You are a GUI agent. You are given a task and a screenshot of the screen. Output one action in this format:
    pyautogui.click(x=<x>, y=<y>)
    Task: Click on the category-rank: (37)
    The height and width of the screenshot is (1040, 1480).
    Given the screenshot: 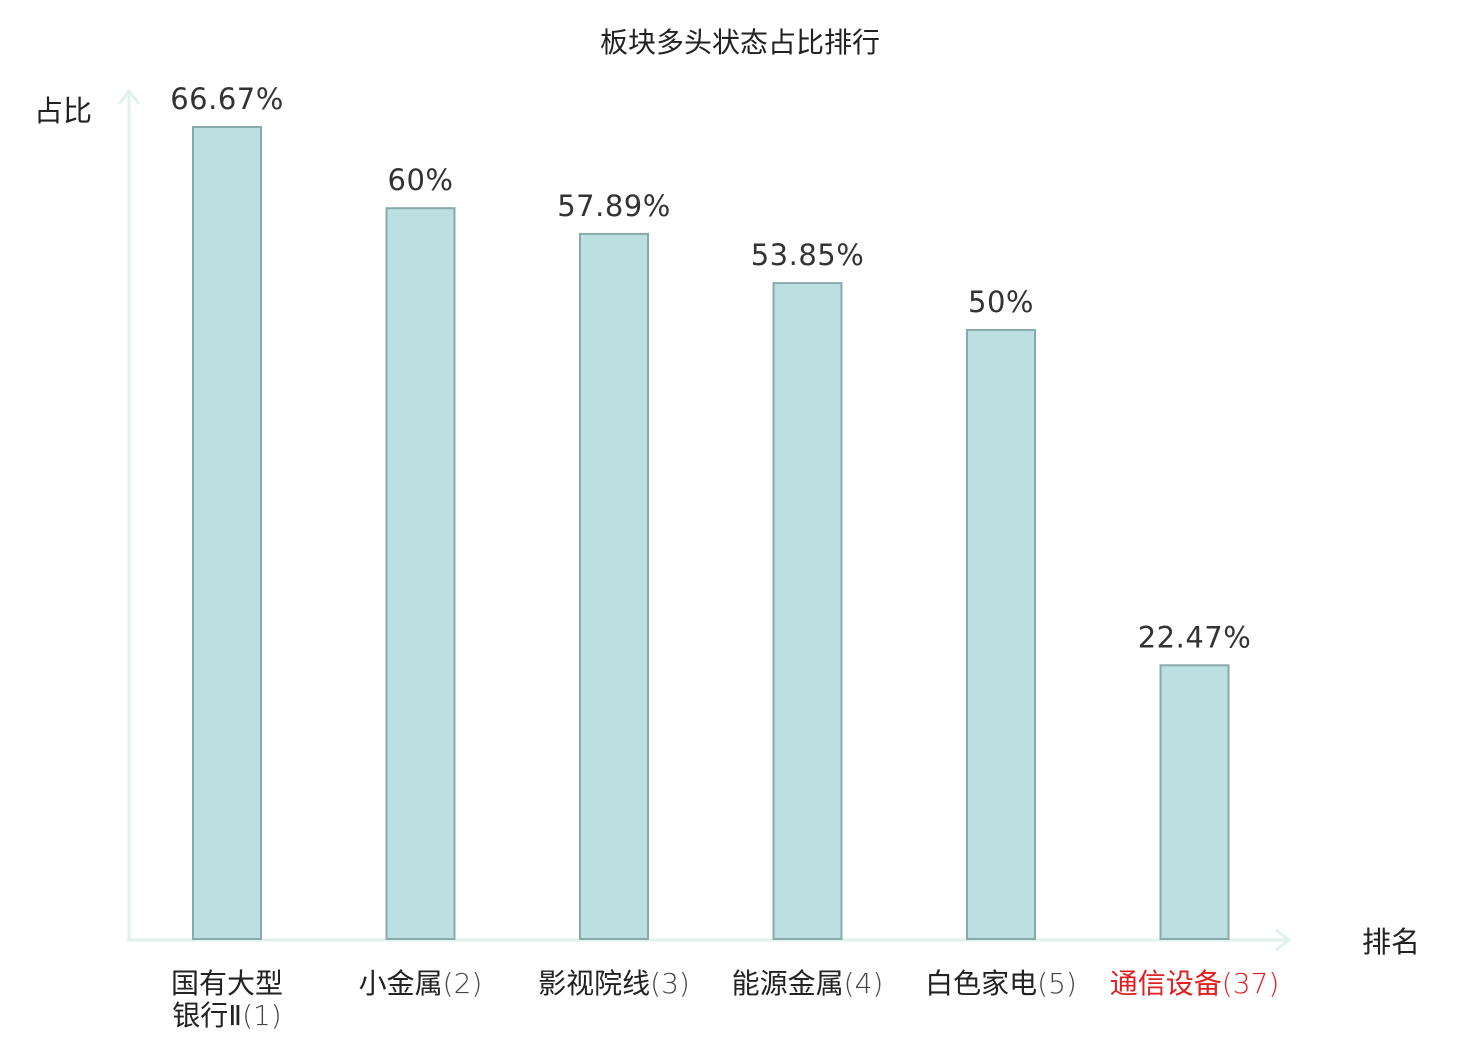 What is the action you would take?
    pyautogui.click(x=1250, y=983)
    